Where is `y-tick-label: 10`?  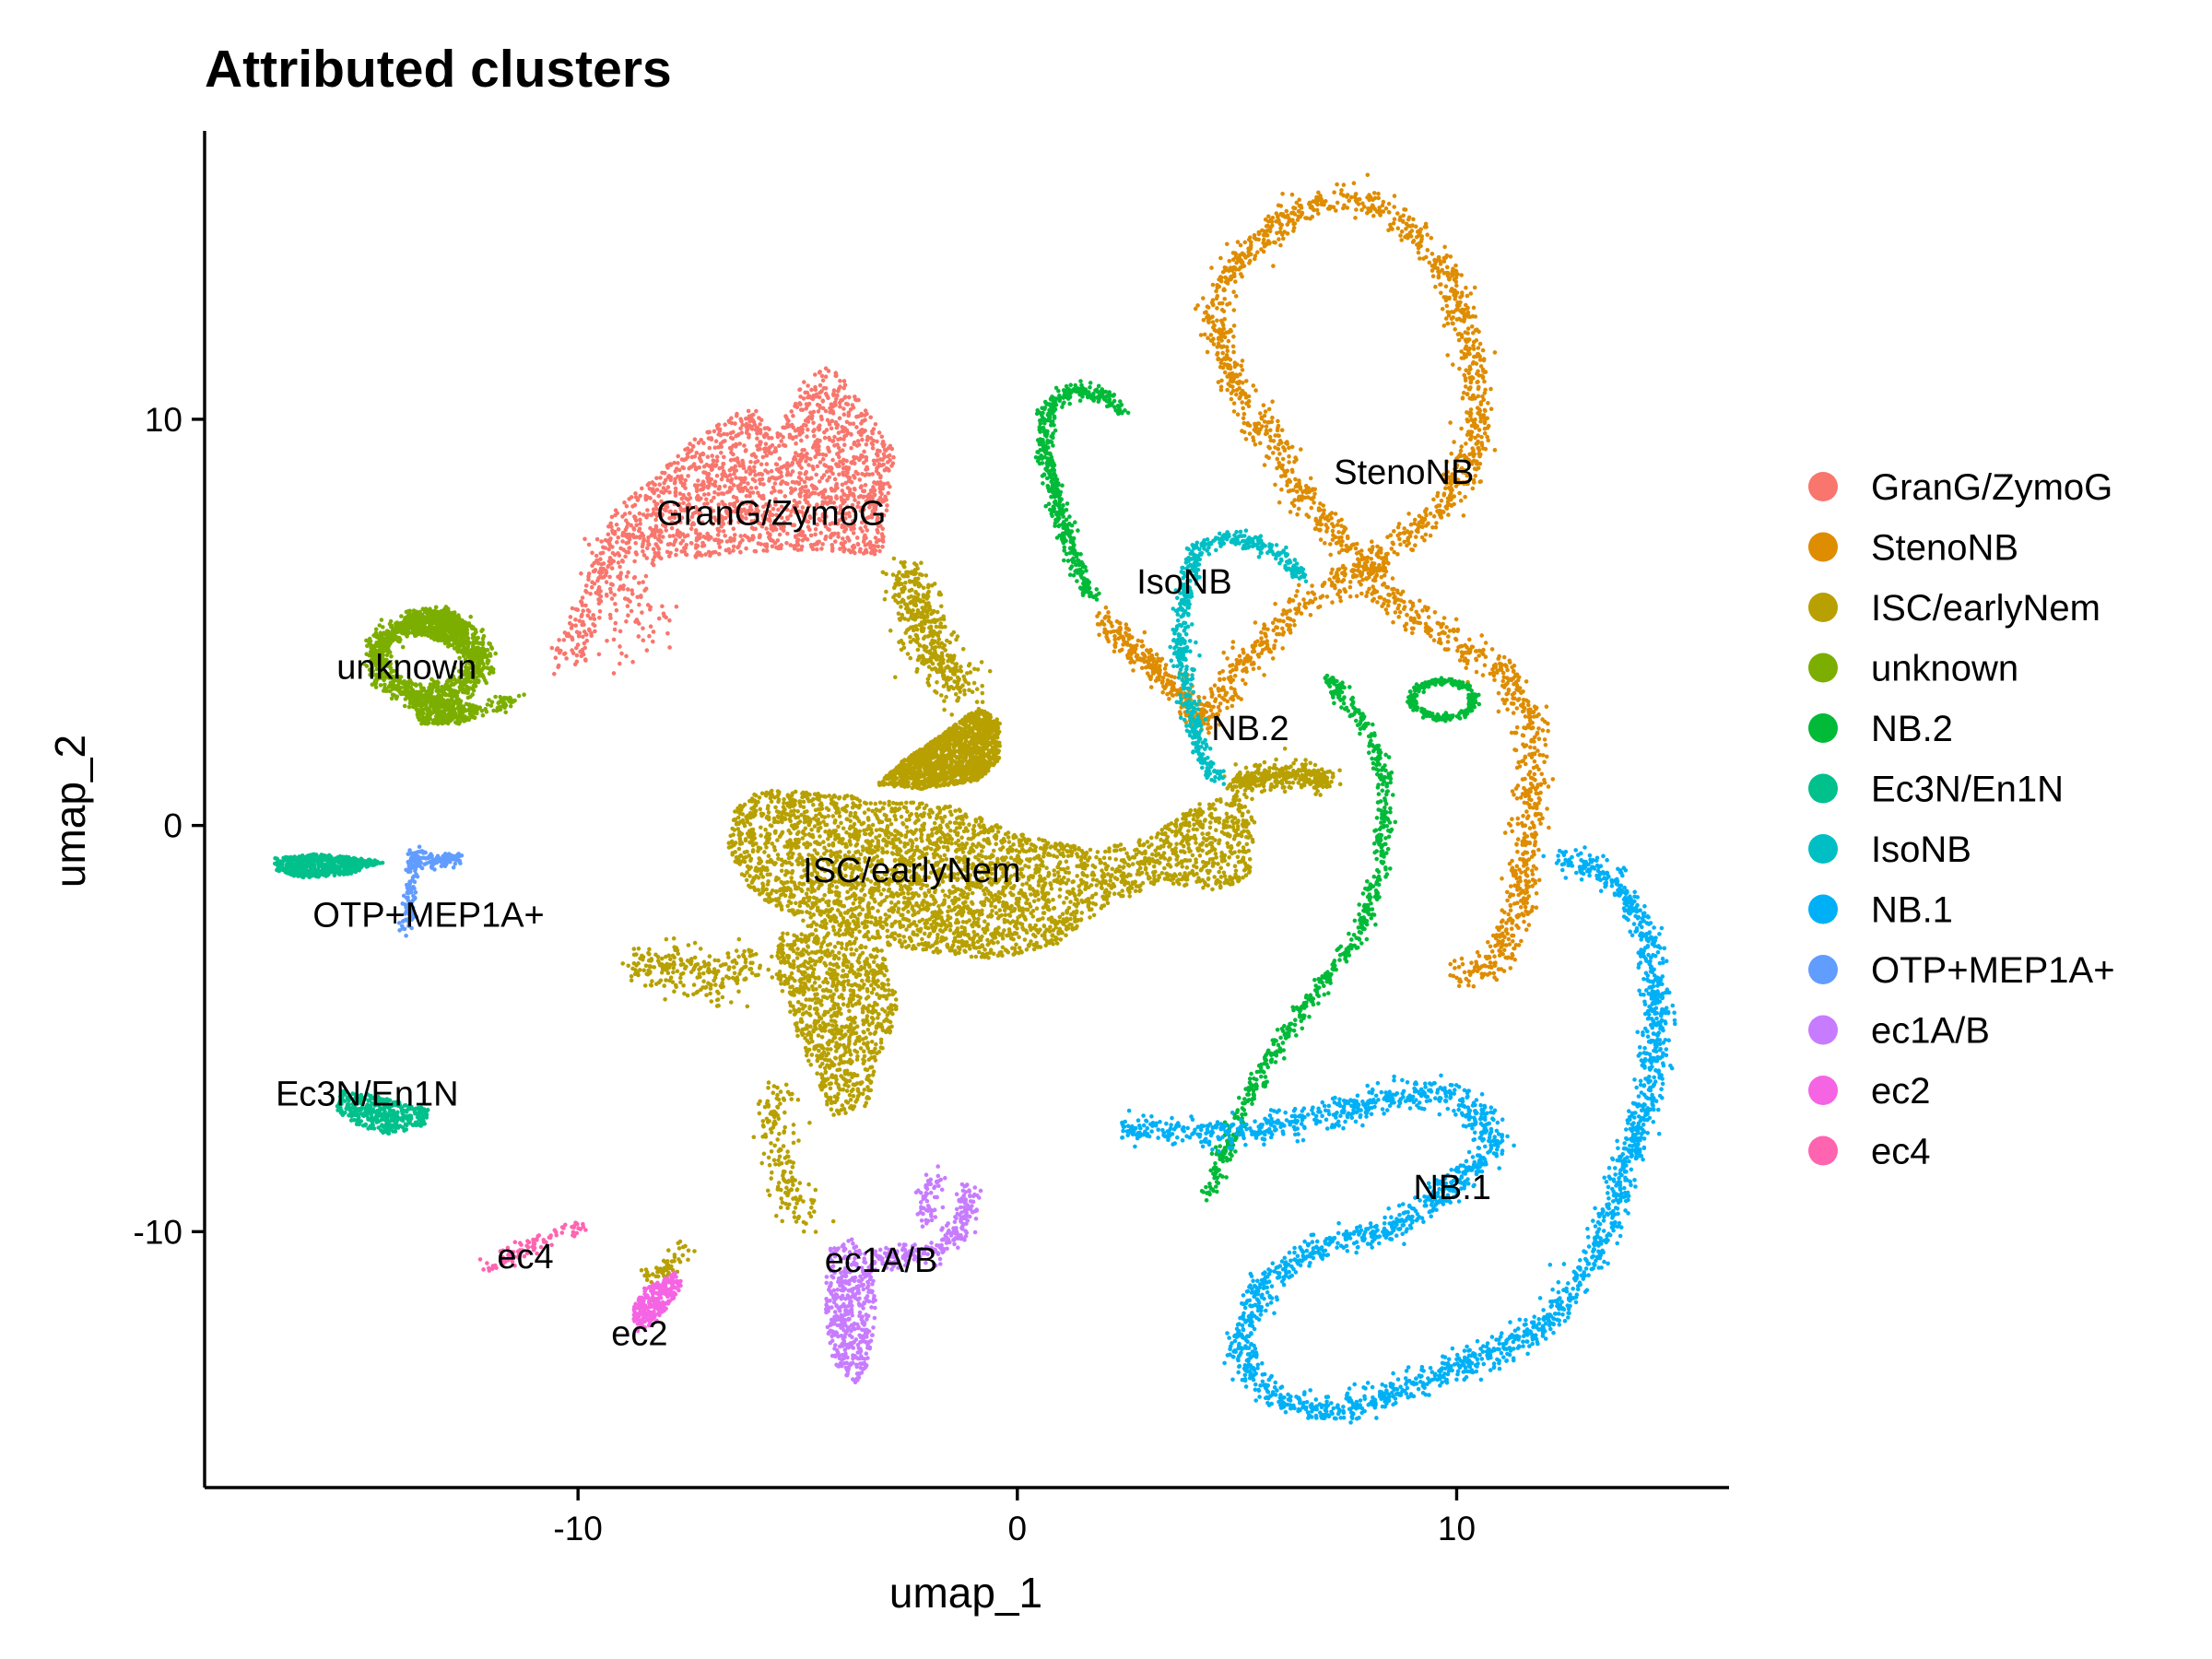
y-tick-label: 10 is located at coordinates (163, 420).